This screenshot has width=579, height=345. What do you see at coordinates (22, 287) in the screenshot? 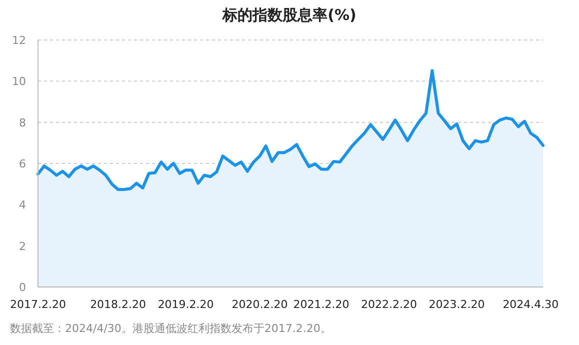
I see `y-tick-label: 0` at bounding box center [22, 287].